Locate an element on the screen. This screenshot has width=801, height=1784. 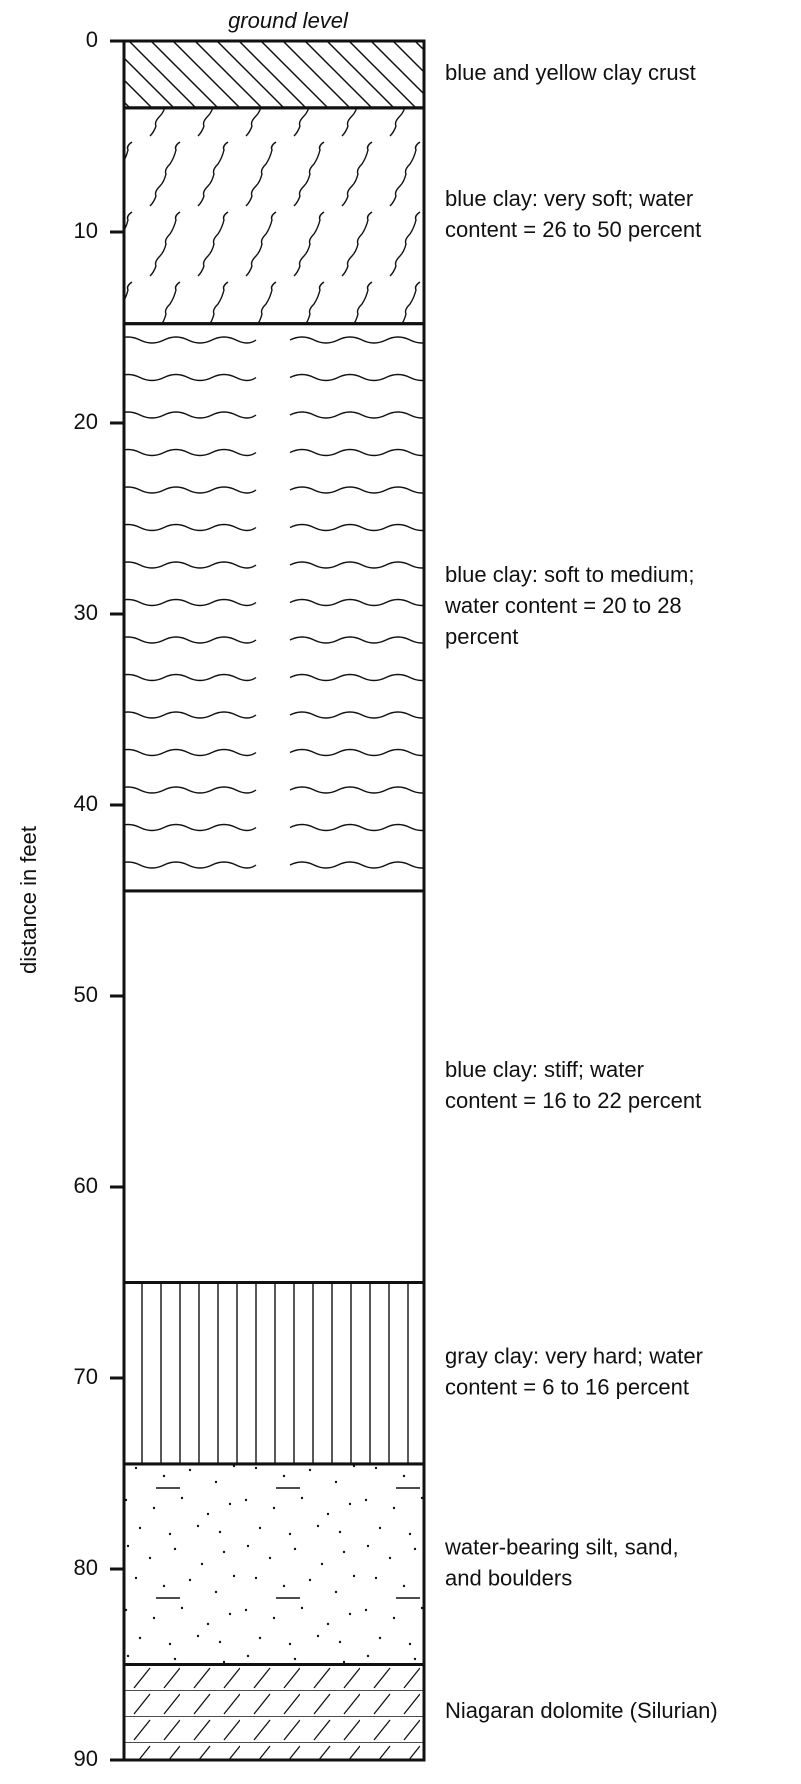
layer-description: water content = 20 to 28 is located at coordinates (563, 605).